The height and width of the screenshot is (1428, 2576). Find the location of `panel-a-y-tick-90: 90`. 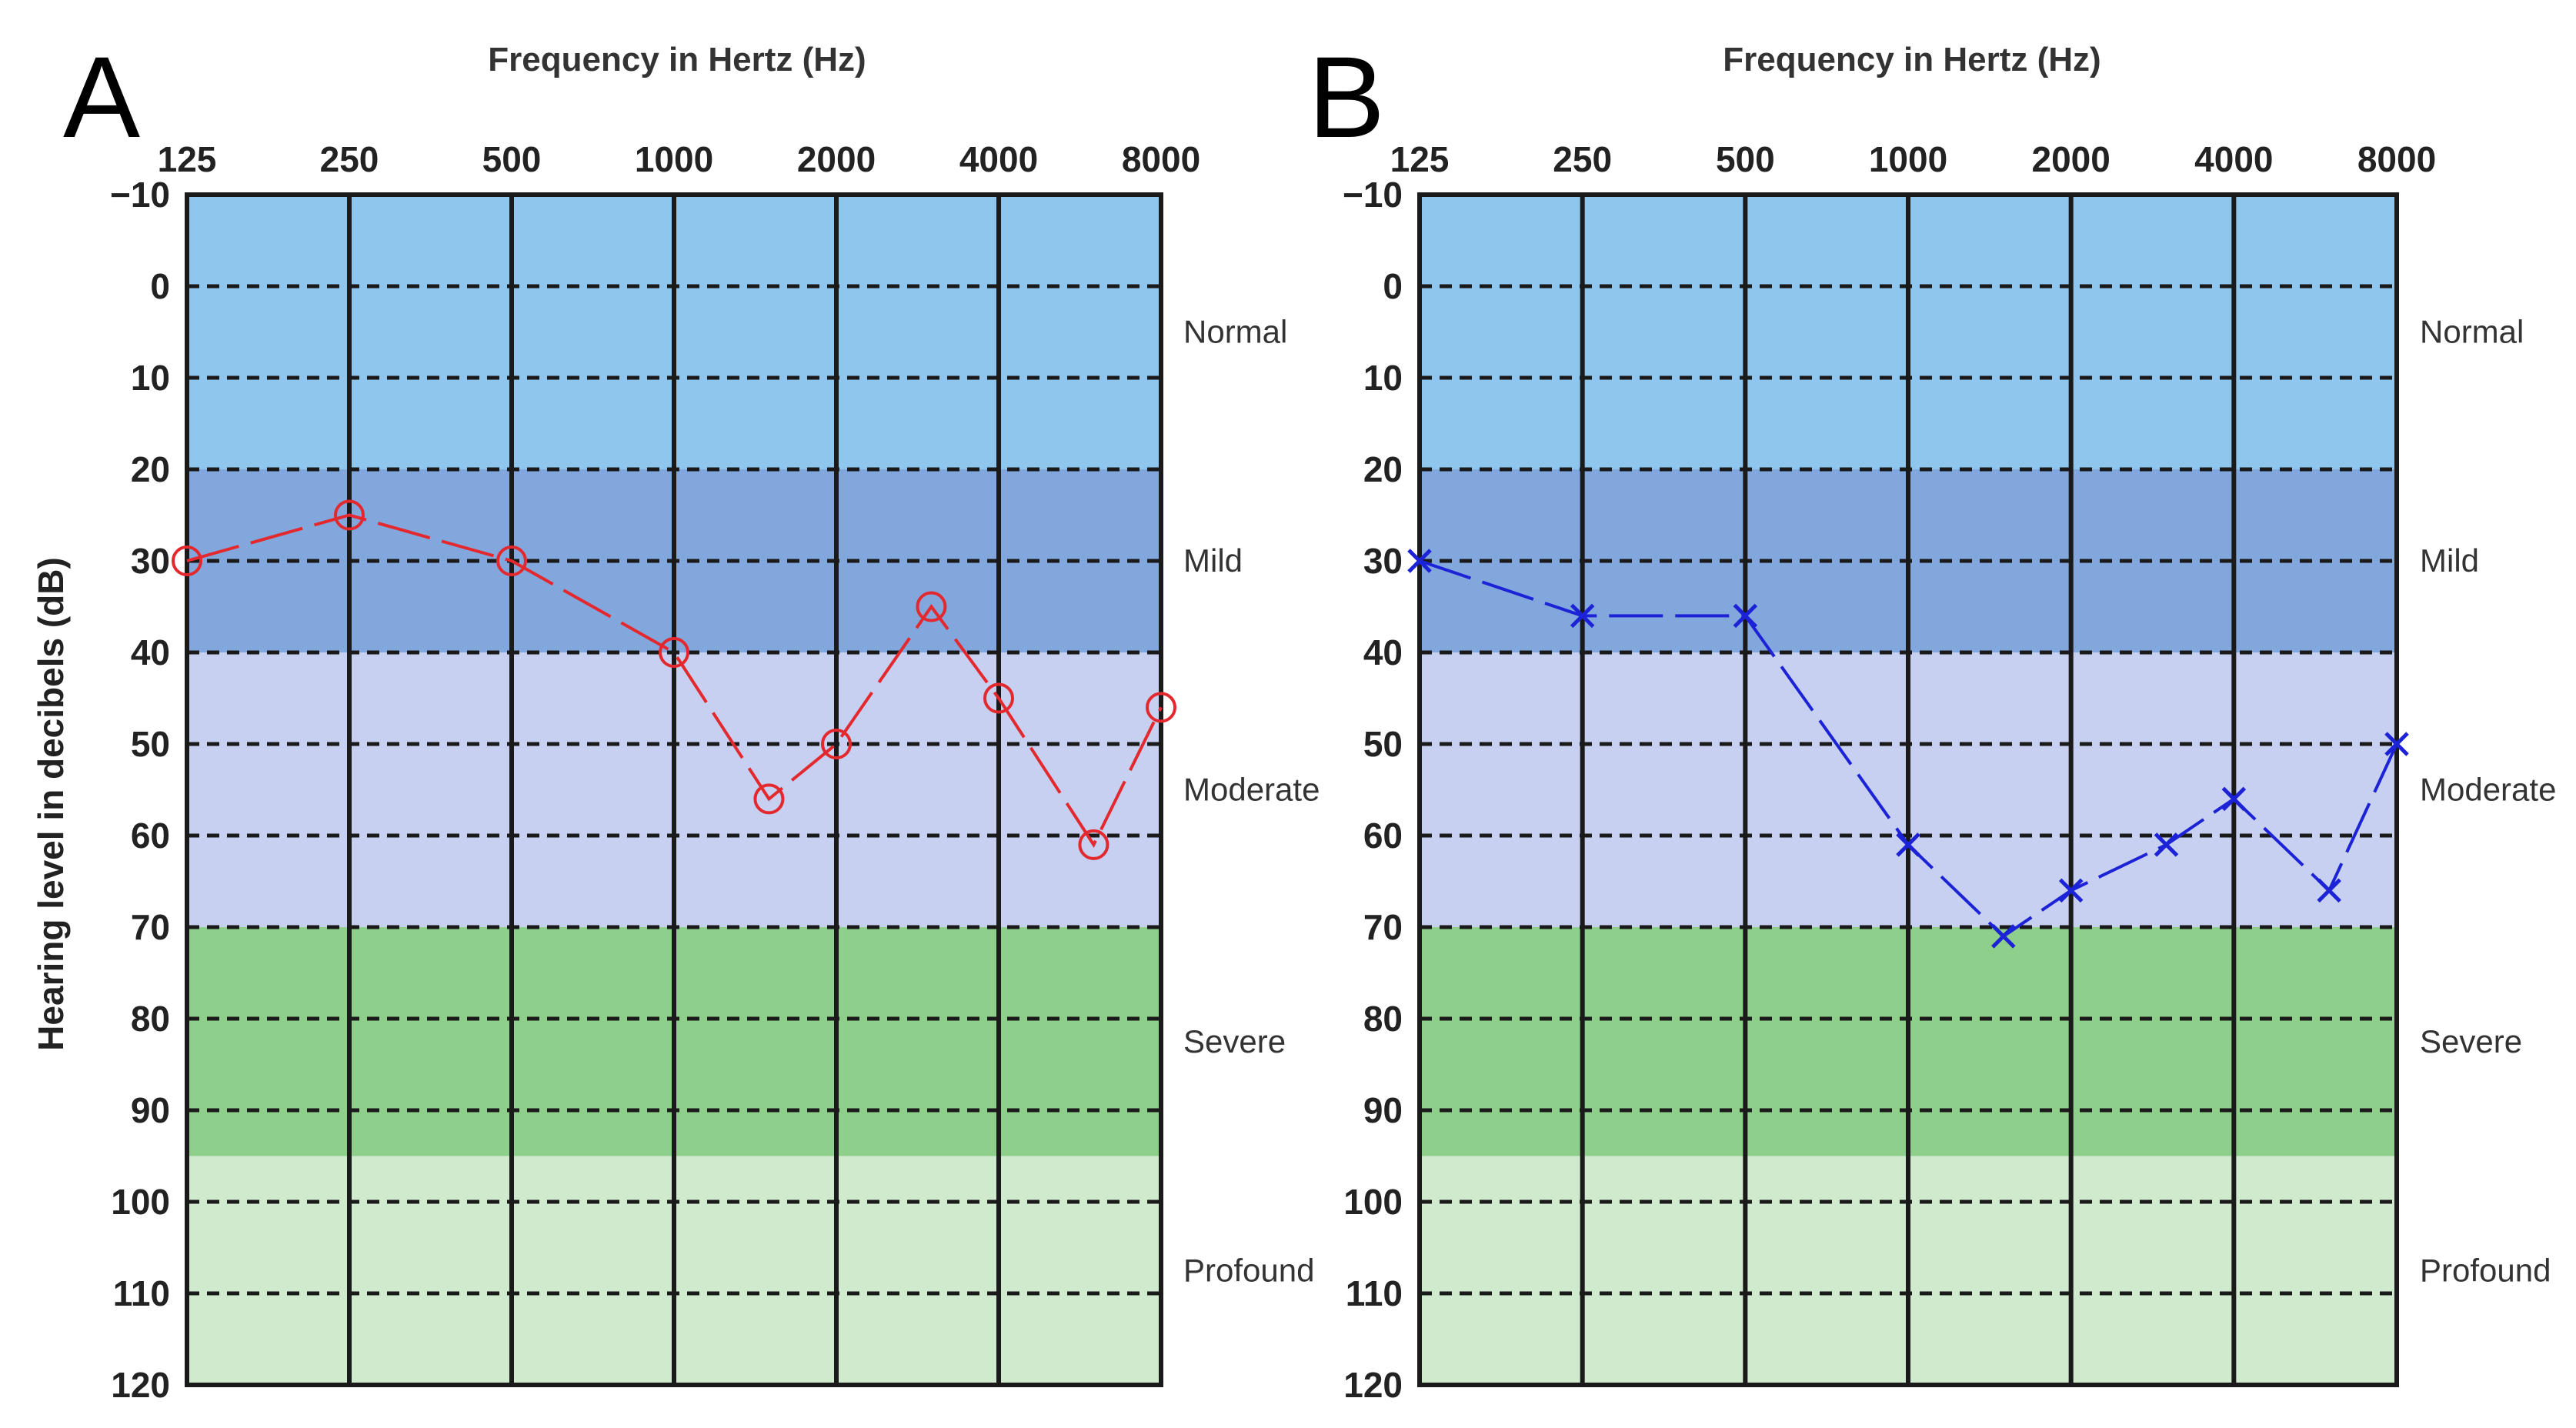

panel-a-y-tick-90: 90 is located at coordinates (150, 1110).